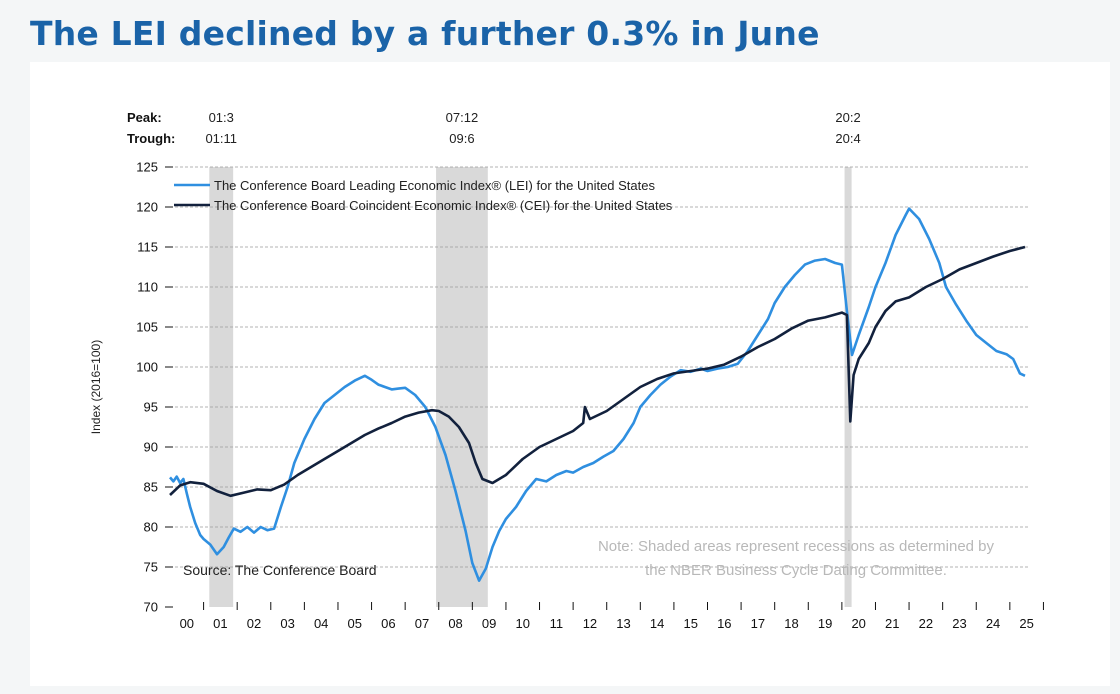  I want to click on y-tick-label-3: 85, so click(151, 487).